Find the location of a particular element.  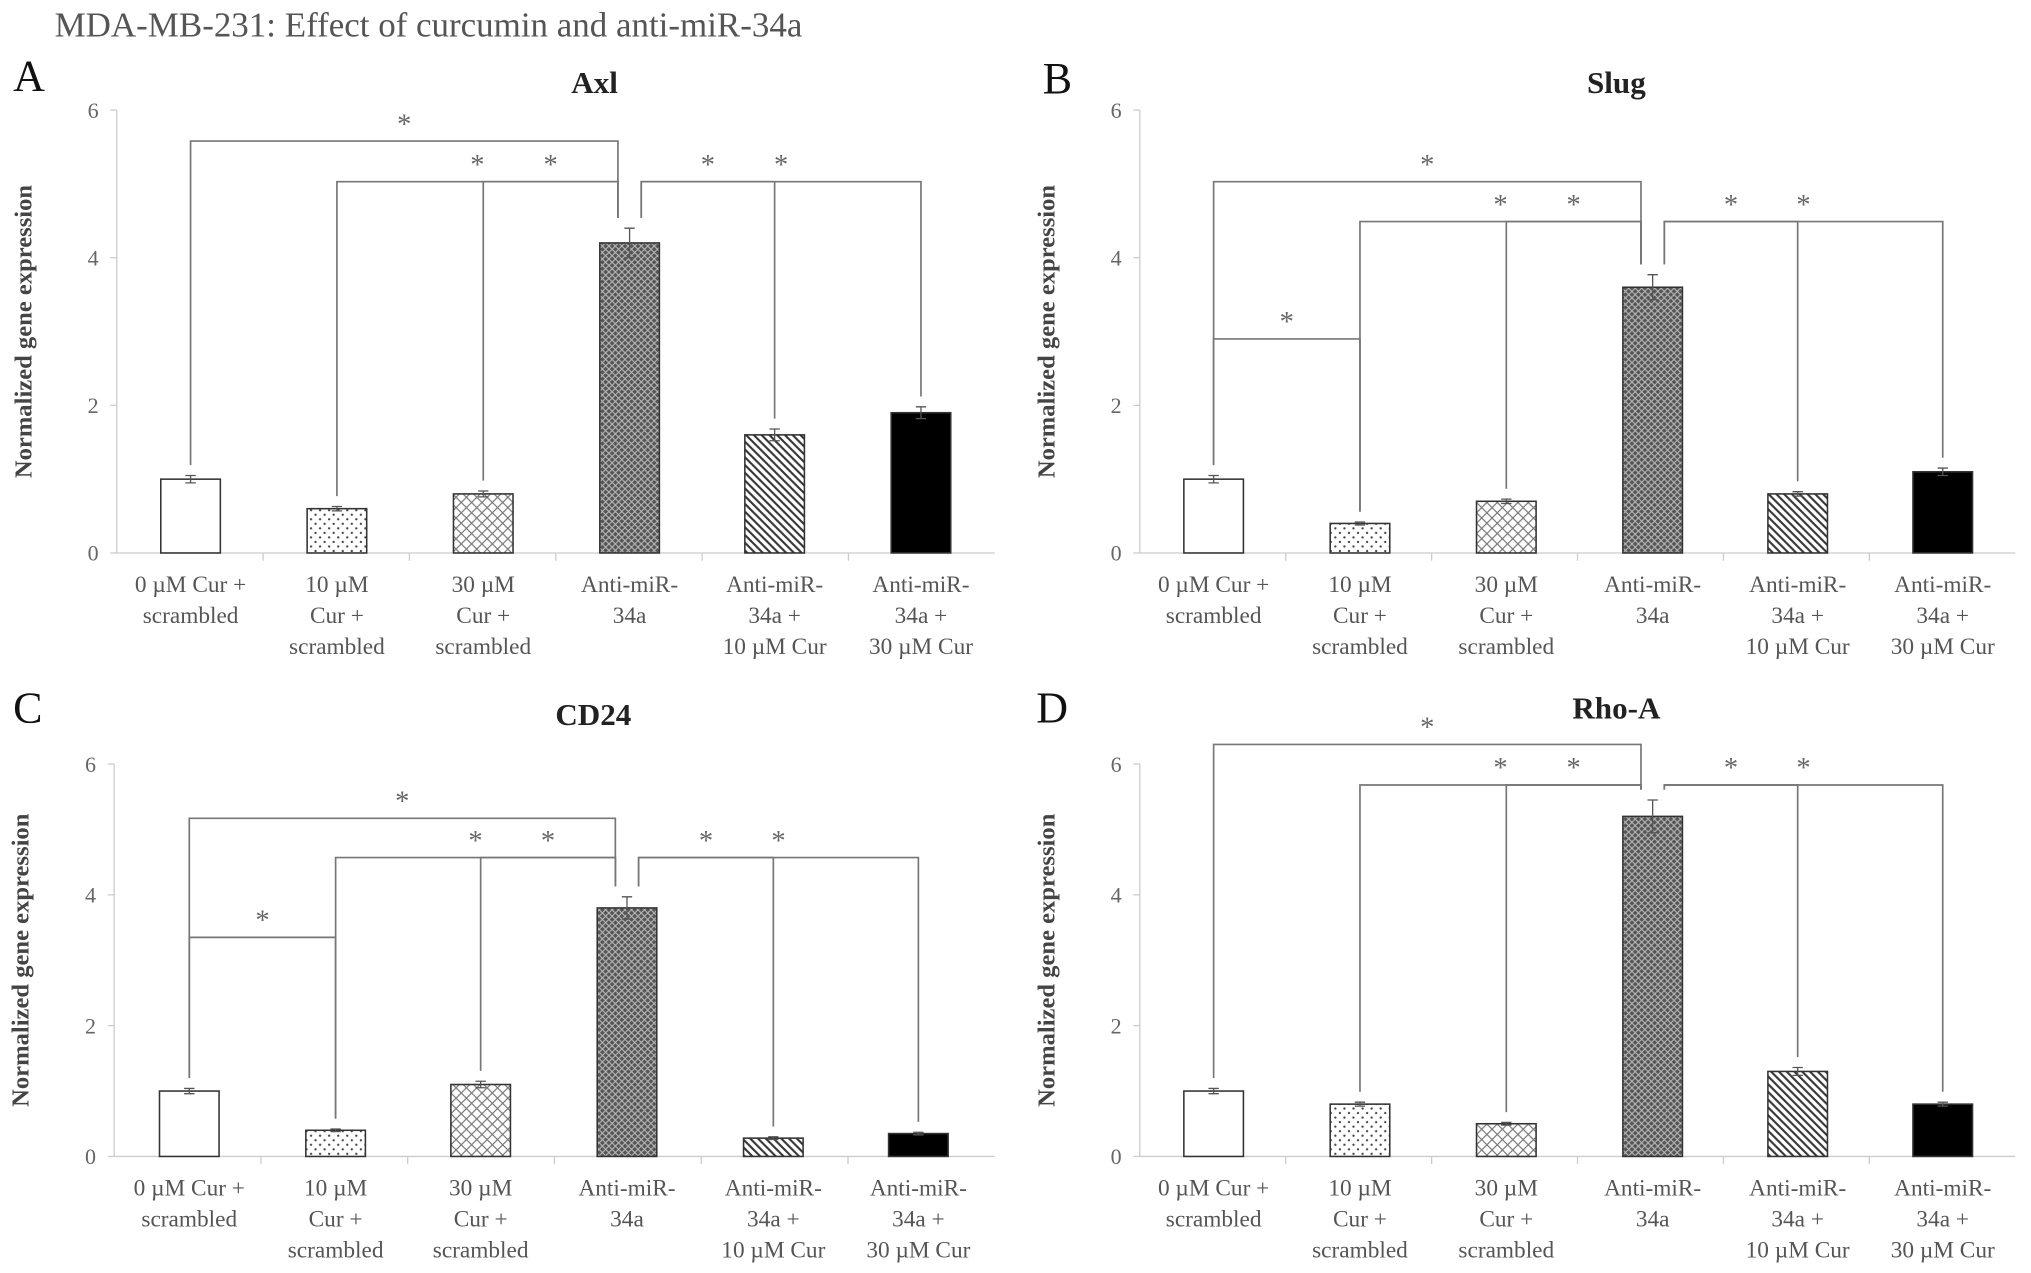

y-tick-label: 4 is located at coordinates (90, 895).